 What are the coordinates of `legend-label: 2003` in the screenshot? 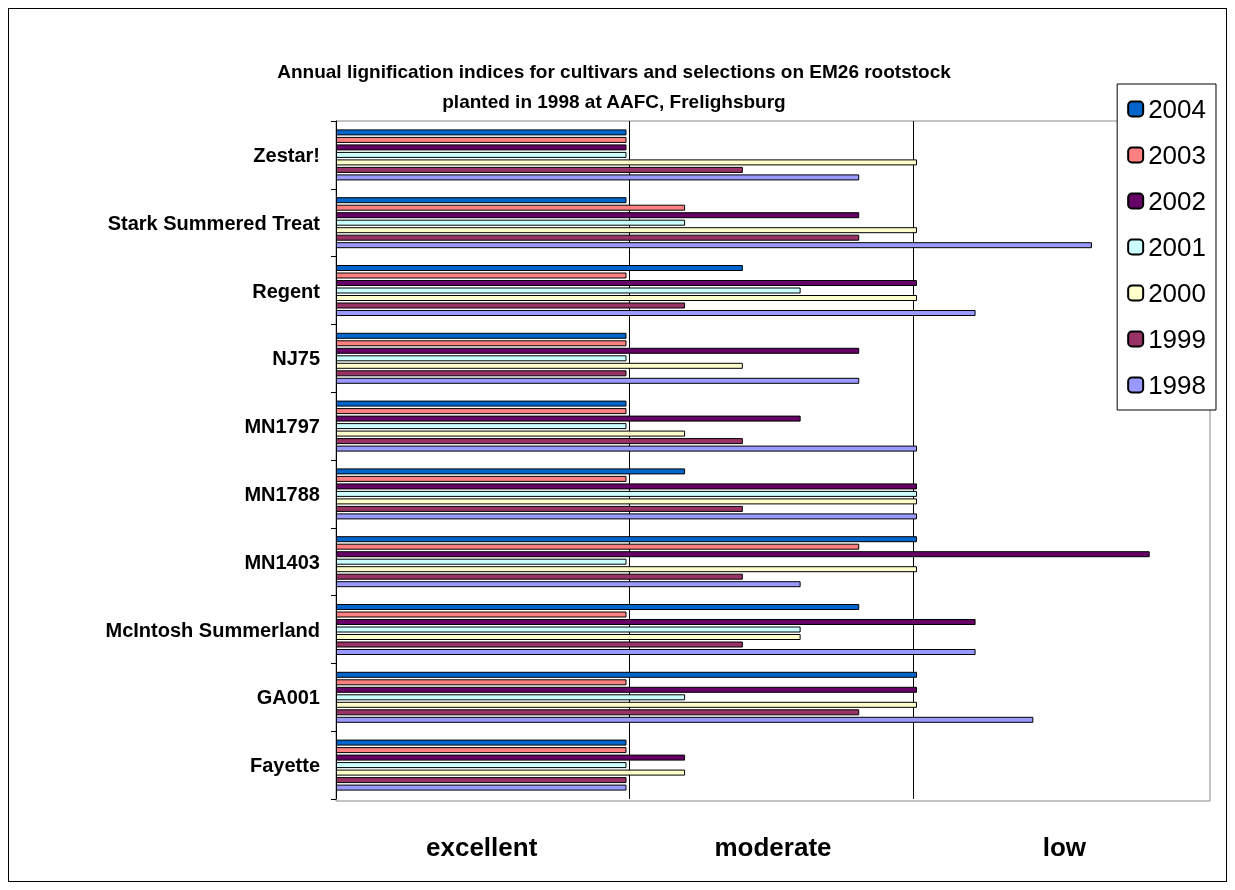 It's located at (1177, 155).